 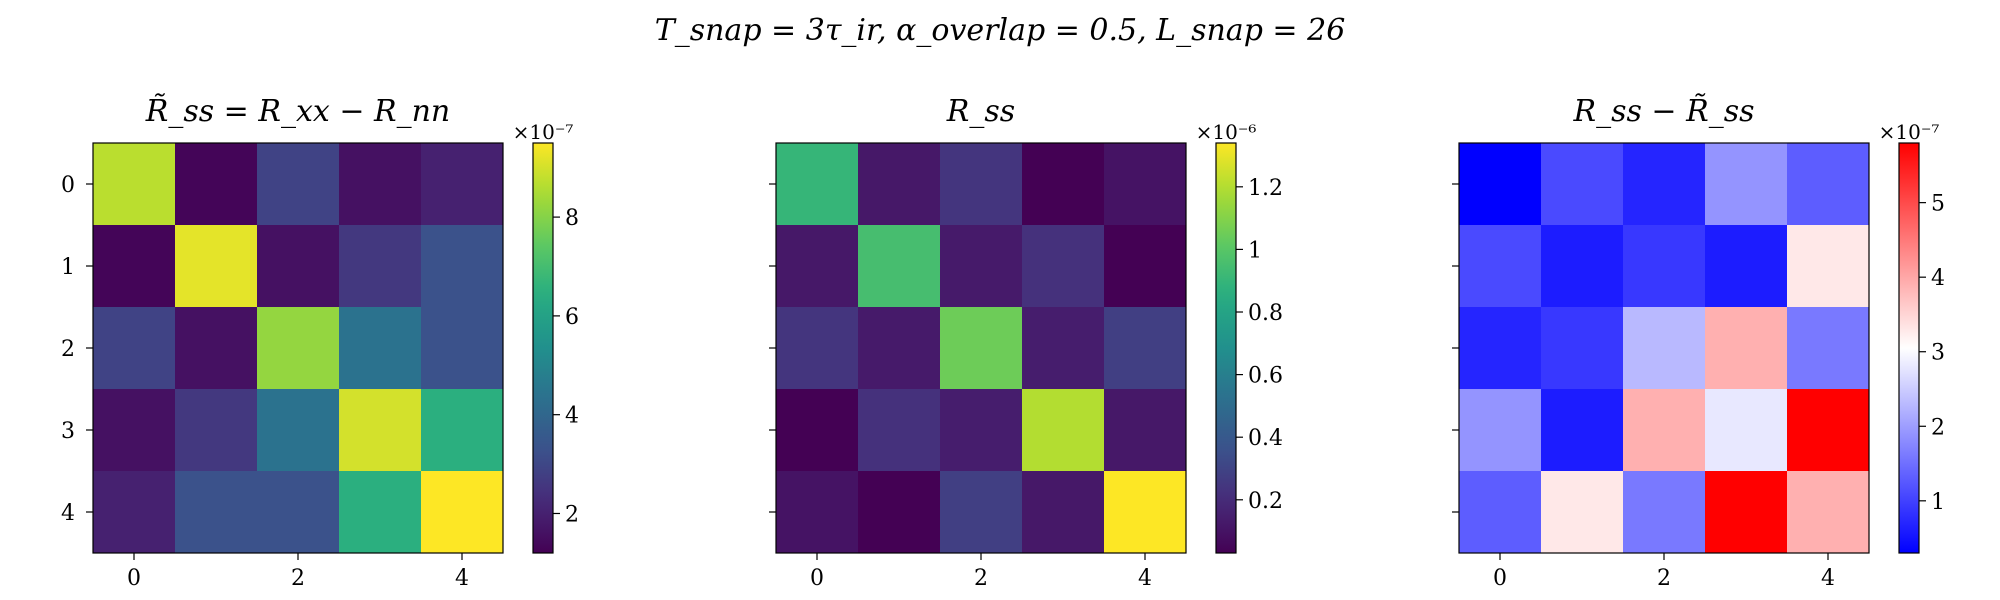 I want to click on panel-title-2: R_ss − R̃_ss, so click(x=1664, y=111).